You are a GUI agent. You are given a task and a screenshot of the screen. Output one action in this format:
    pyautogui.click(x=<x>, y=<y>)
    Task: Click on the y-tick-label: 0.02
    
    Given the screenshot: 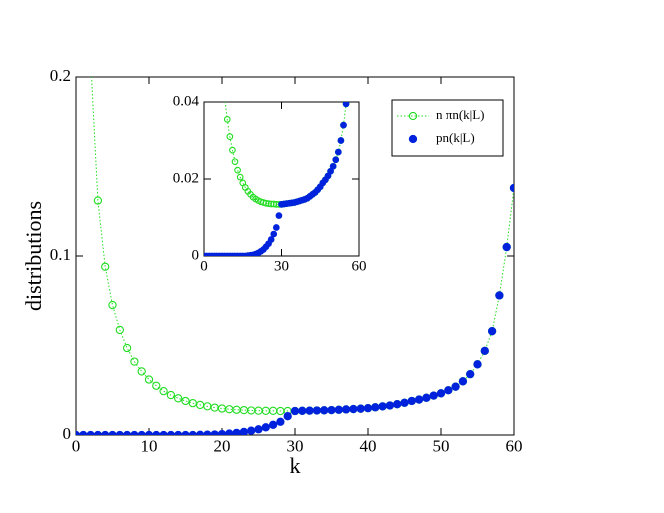 What is the action you would take?
    pyautogui.click(x=186, y=178)
    